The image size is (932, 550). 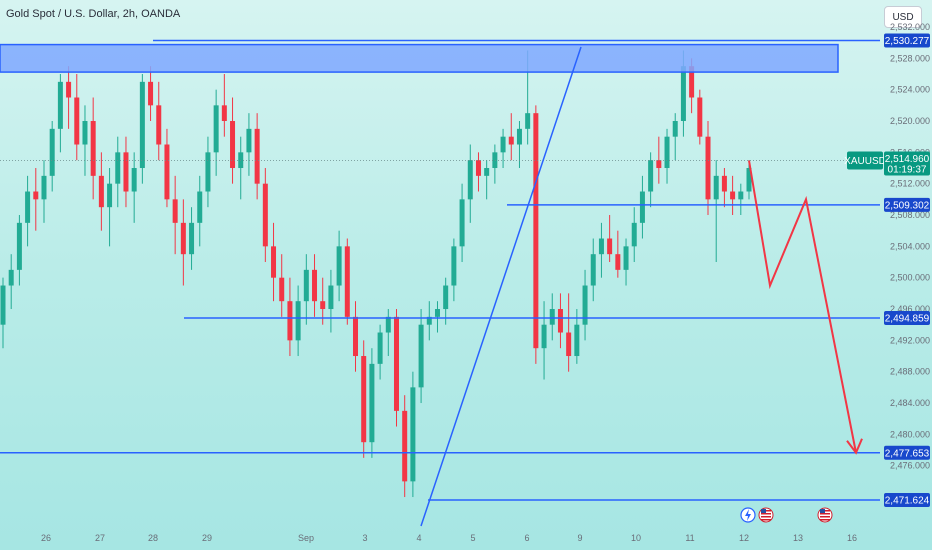 I want to click on x-tick-label: 27, so click(x=100, y=538).